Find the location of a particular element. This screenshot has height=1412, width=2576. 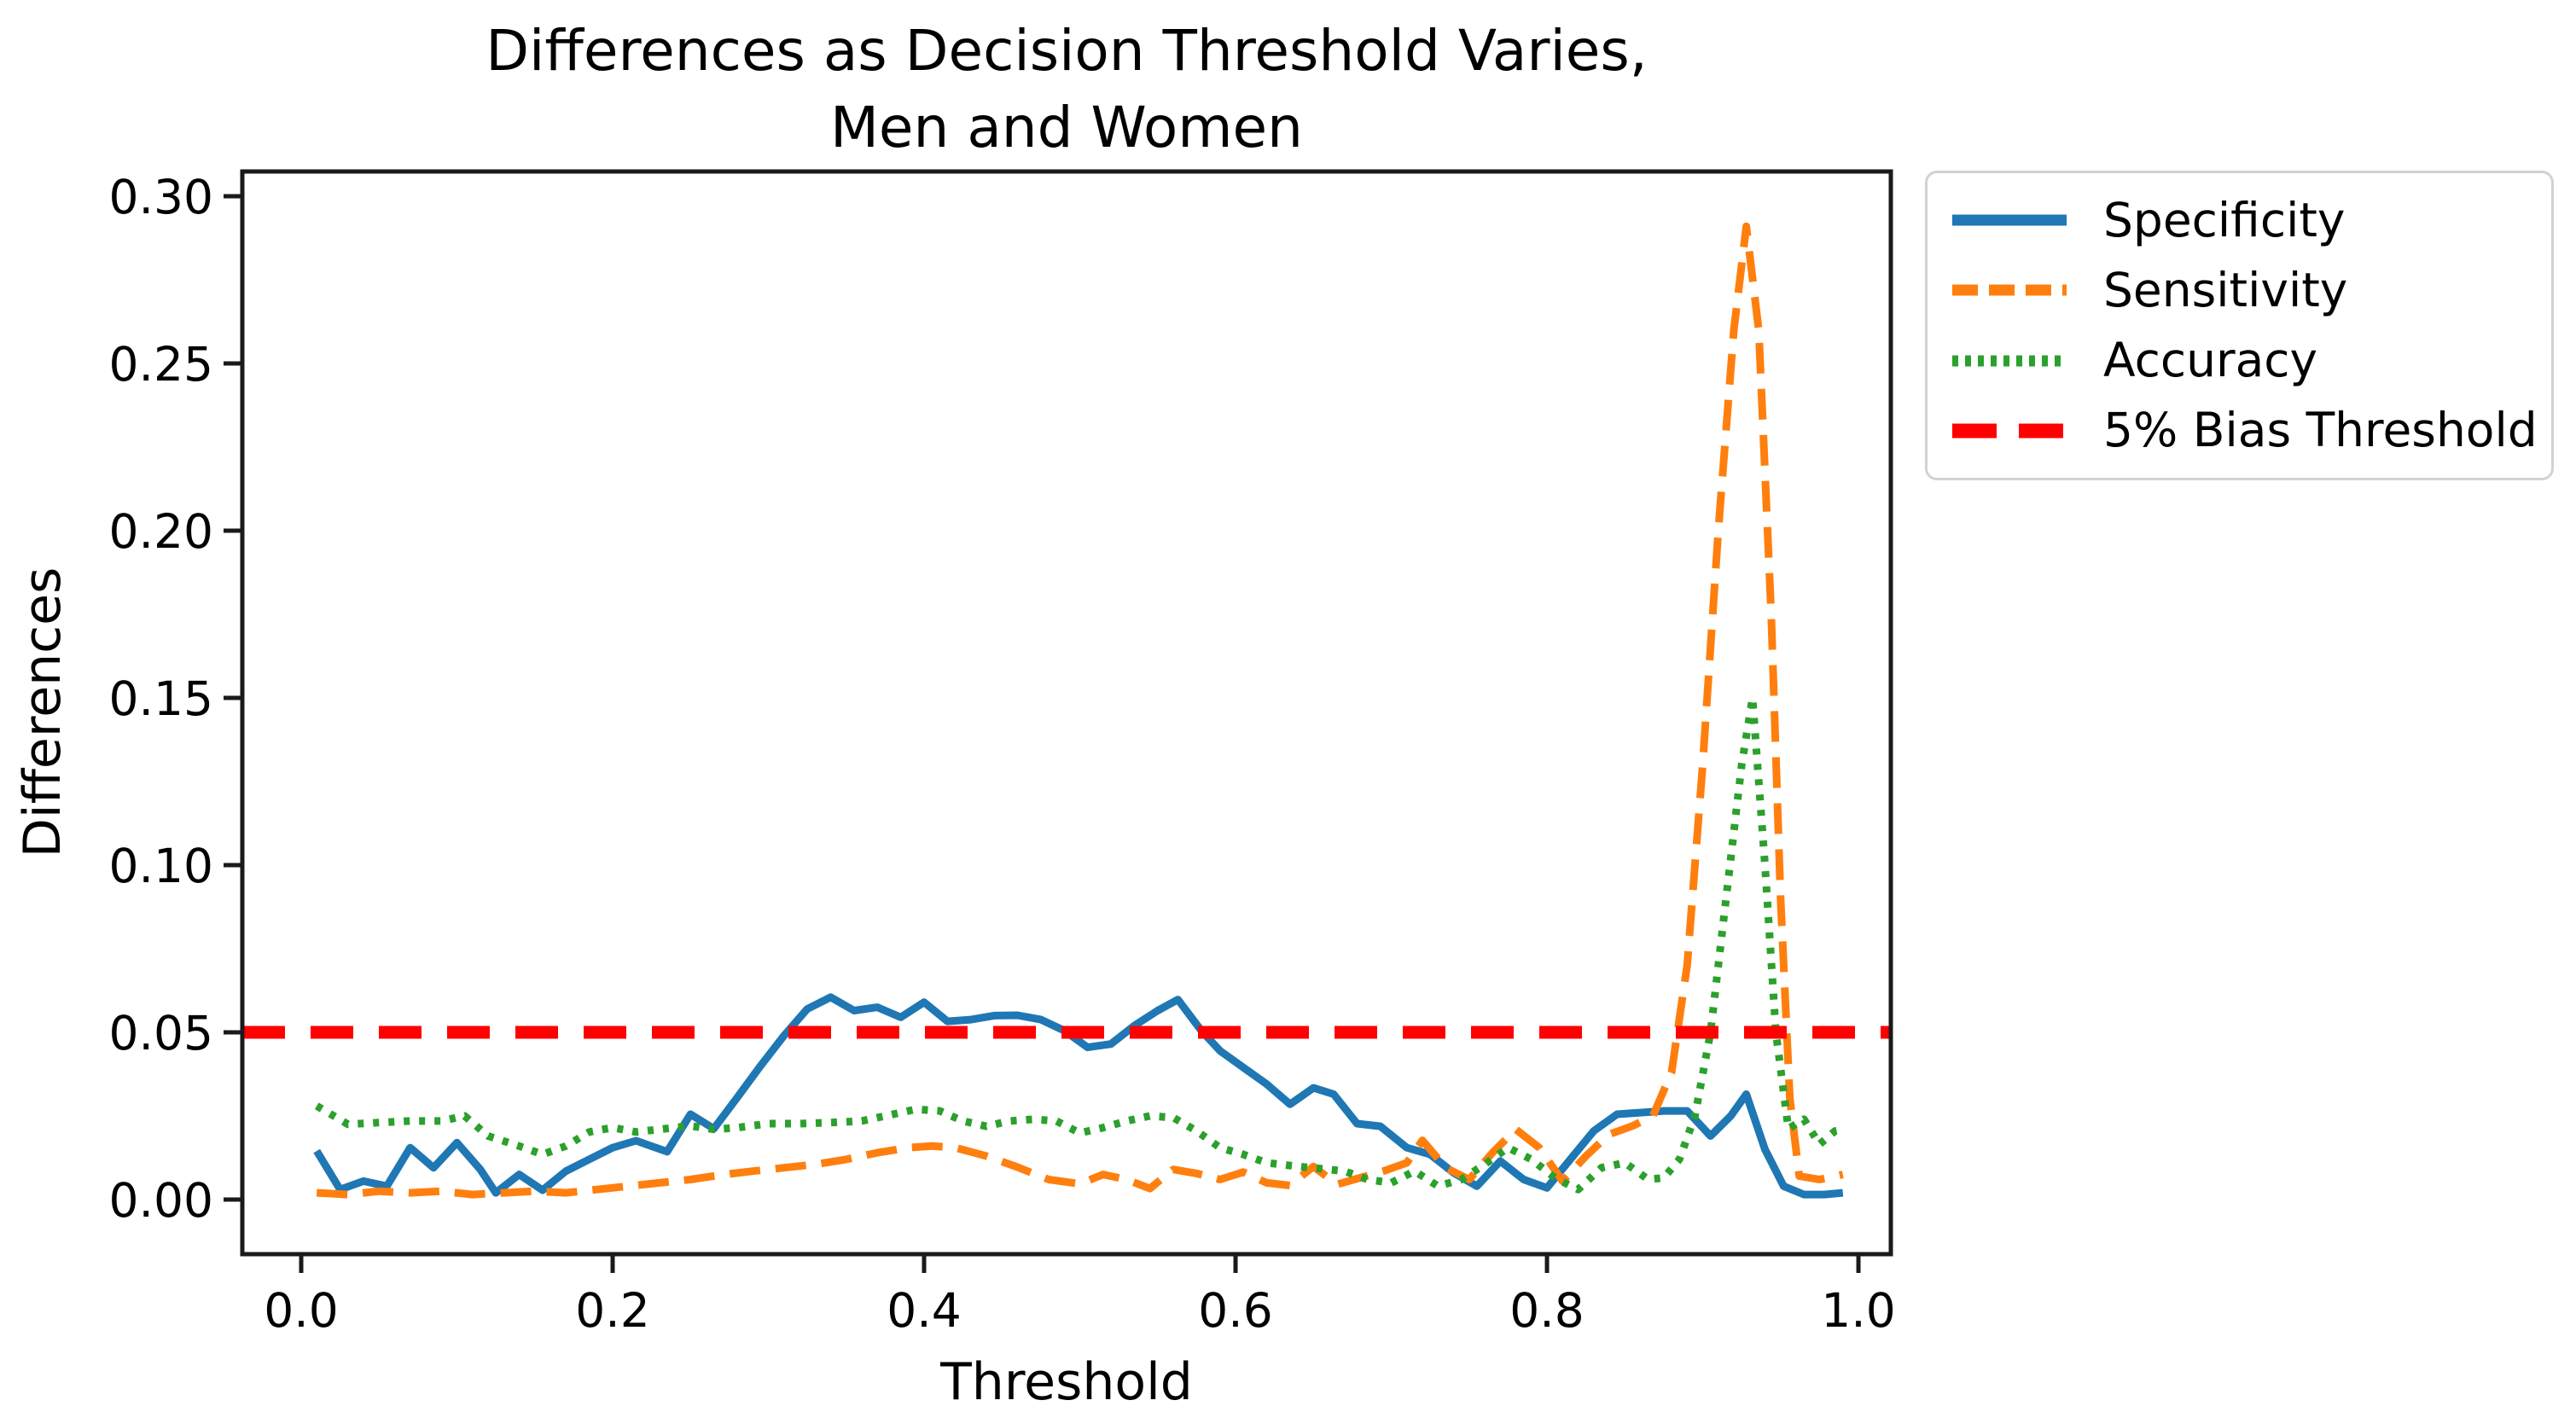

x-tick-label: 0.4 is located at coordinates (924, 1310).